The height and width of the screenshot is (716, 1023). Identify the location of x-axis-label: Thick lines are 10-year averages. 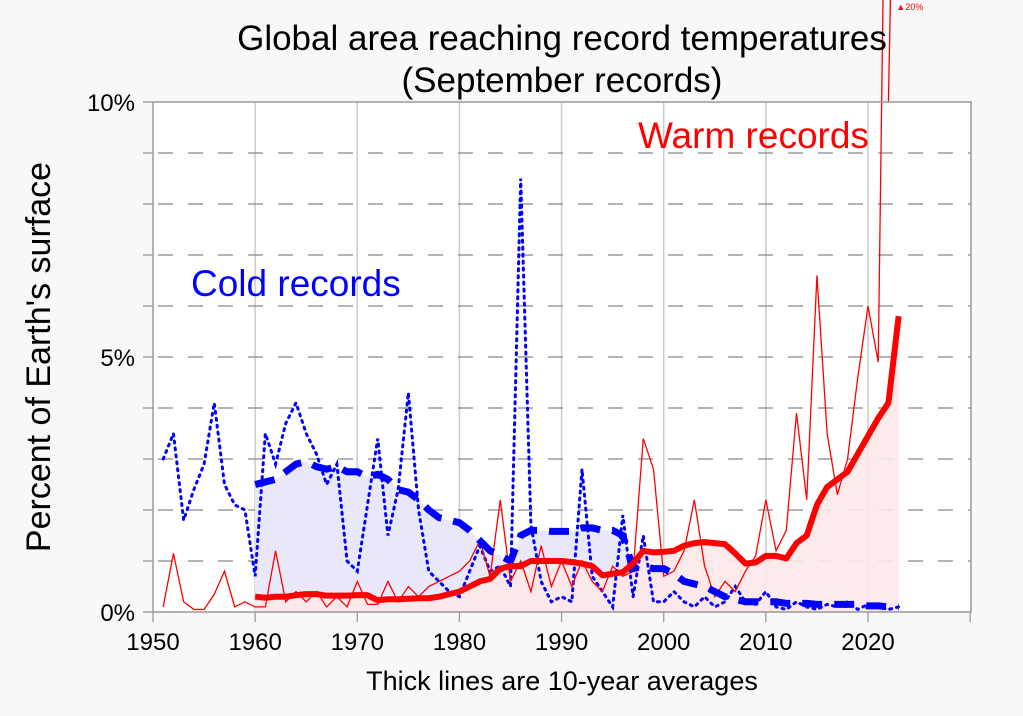
(562, 681).